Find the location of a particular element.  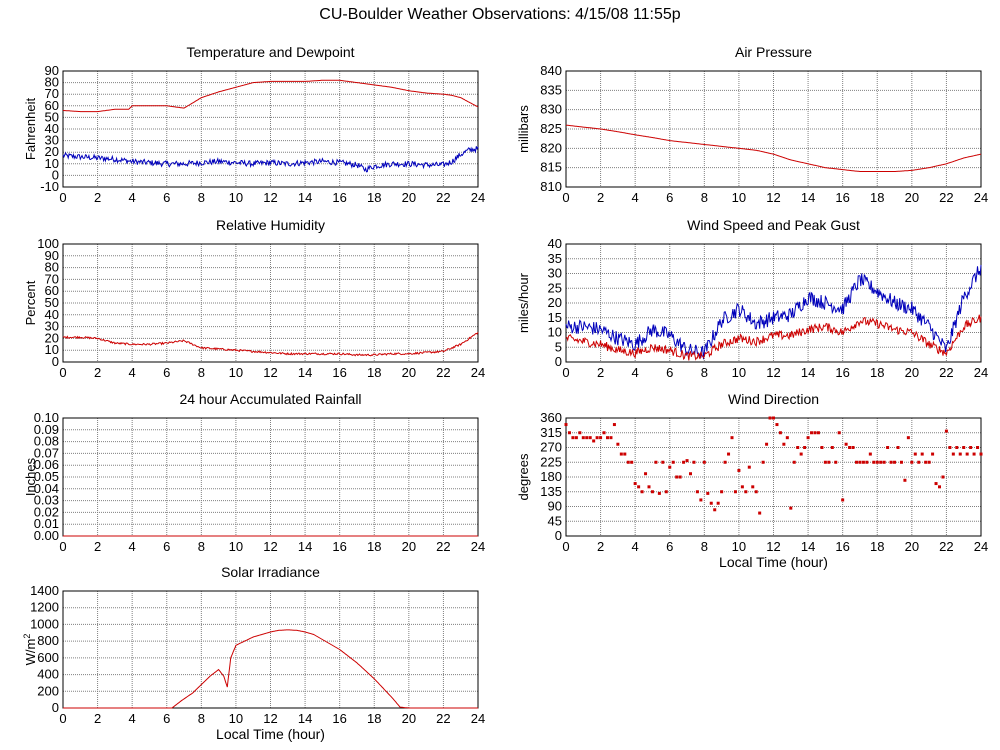

solar-plot-frame is located at coordinates (270, 649).